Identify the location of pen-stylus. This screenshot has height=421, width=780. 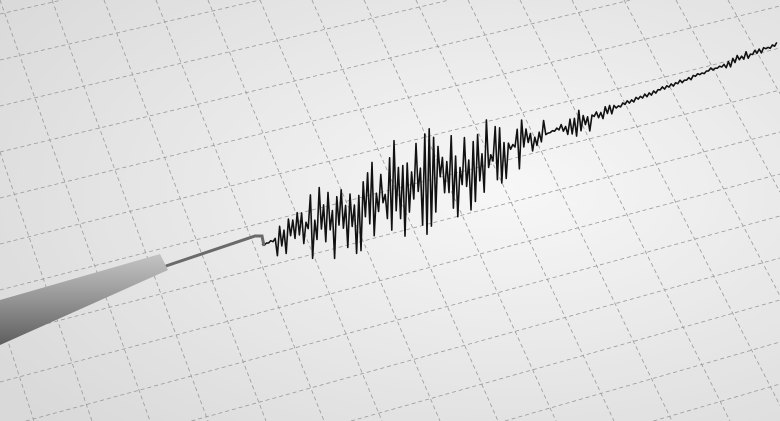
(133, 289).